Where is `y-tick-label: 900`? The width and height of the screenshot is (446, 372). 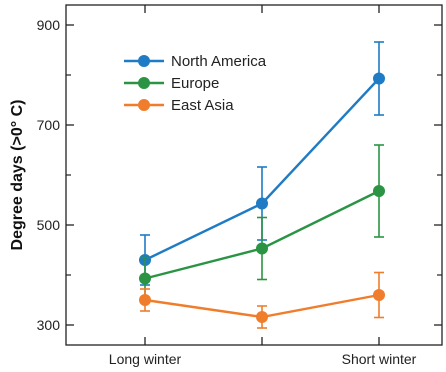
y-tick-label: 900 is located at coordinates (49, 25).